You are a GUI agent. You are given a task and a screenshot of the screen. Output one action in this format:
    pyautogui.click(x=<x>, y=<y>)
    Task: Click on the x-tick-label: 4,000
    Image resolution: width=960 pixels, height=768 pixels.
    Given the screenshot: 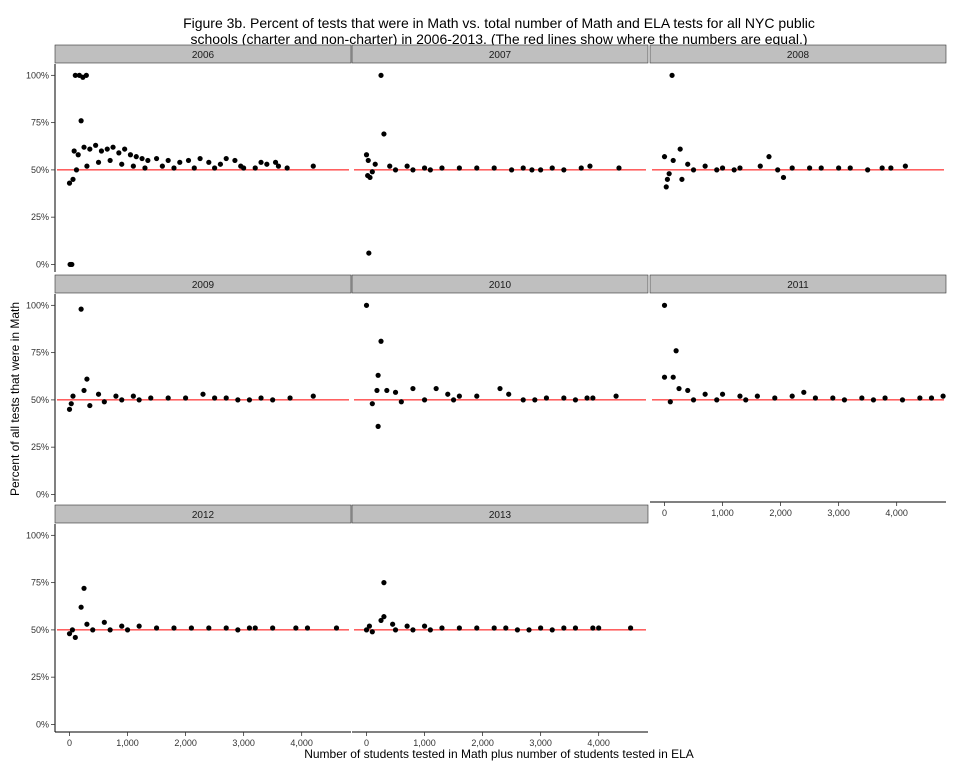 What is the action you would take?
    pyautogui.click(x=598, y=743)
    